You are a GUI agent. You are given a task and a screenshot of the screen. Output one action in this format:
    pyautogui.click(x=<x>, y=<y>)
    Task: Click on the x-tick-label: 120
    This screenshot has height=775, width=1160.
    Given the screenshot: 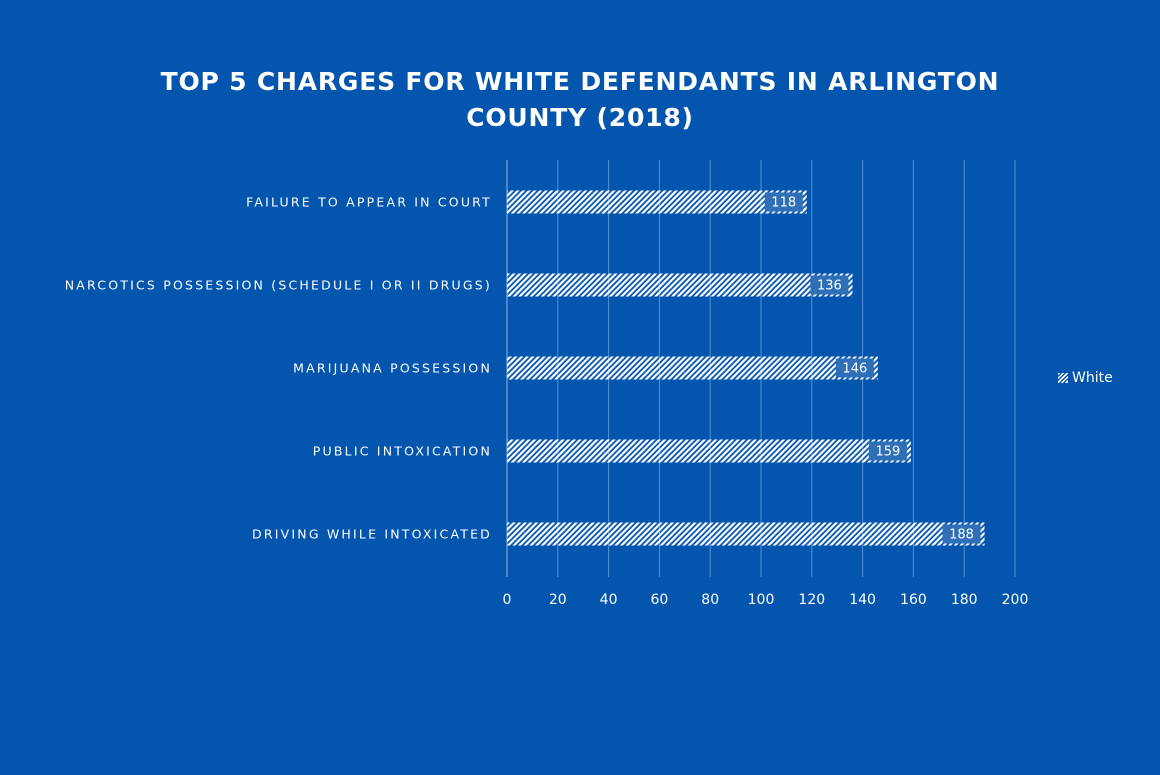 What is the action you would take?
    pyautogui.click(x=811, y=600)
    